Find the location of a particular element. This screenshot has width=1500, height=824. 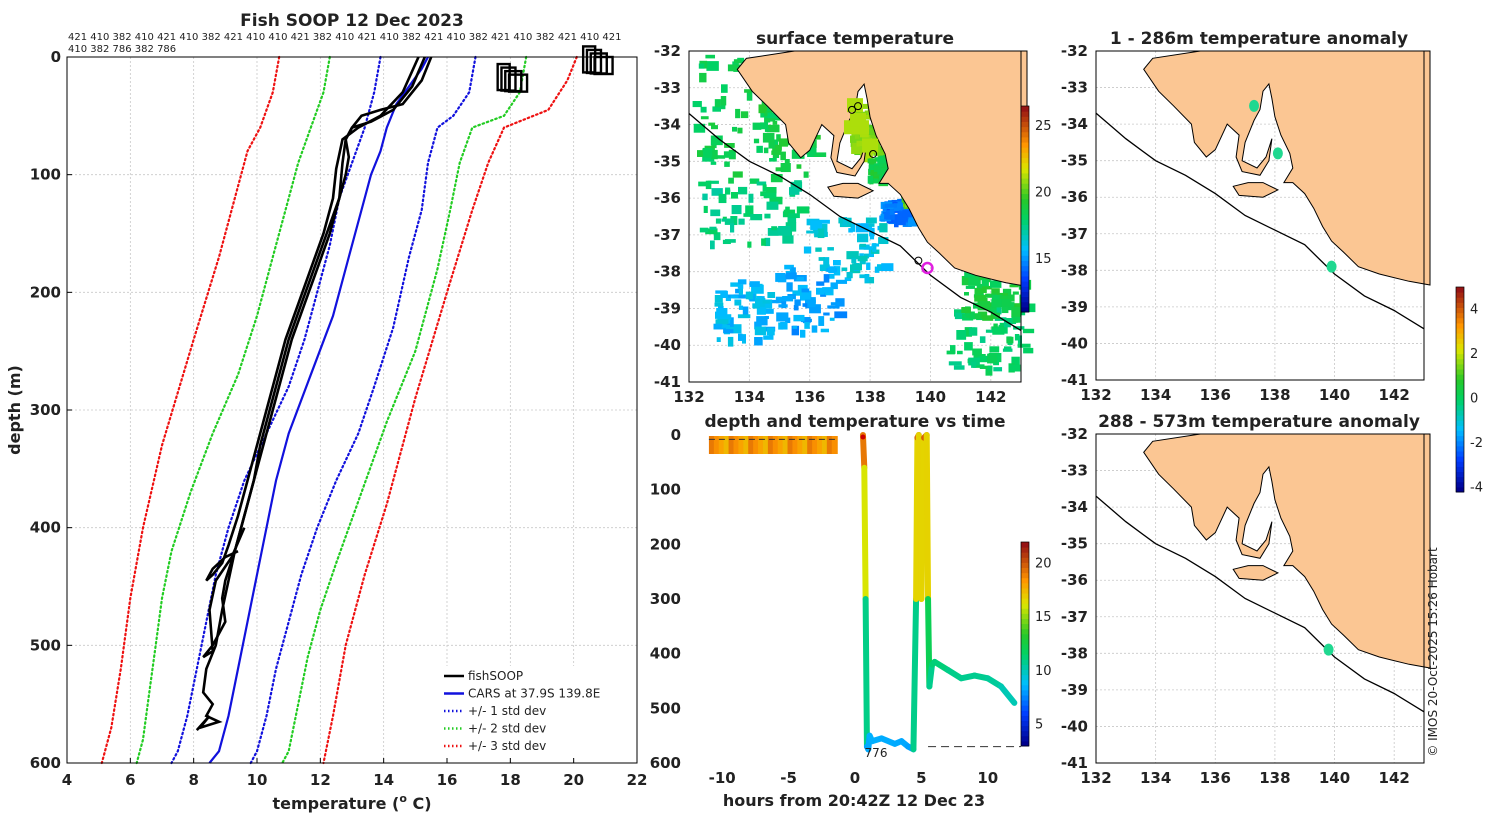

time-y-tick-label: 100 is located at coordinates (665, 490).